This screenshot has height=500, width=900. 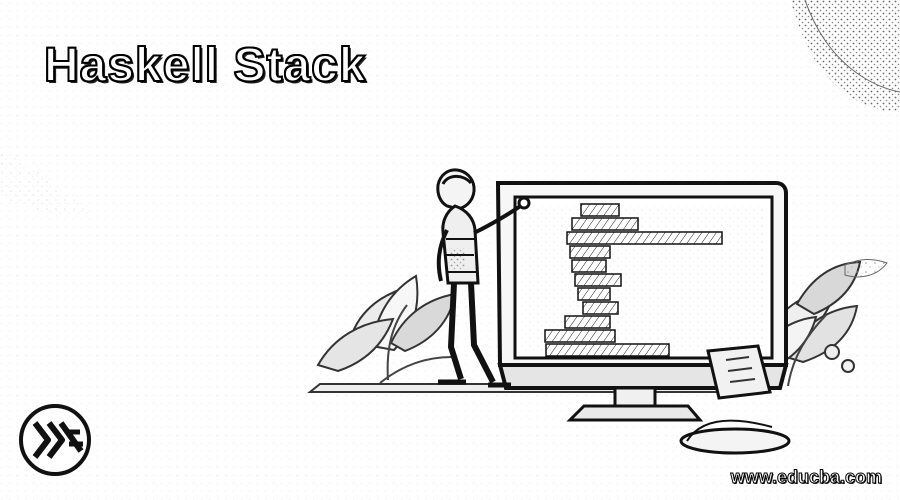 What do you see at coordinates (735, 399) in the screenshot?
I see `side-device-icon` at bounding box center [735, 399].